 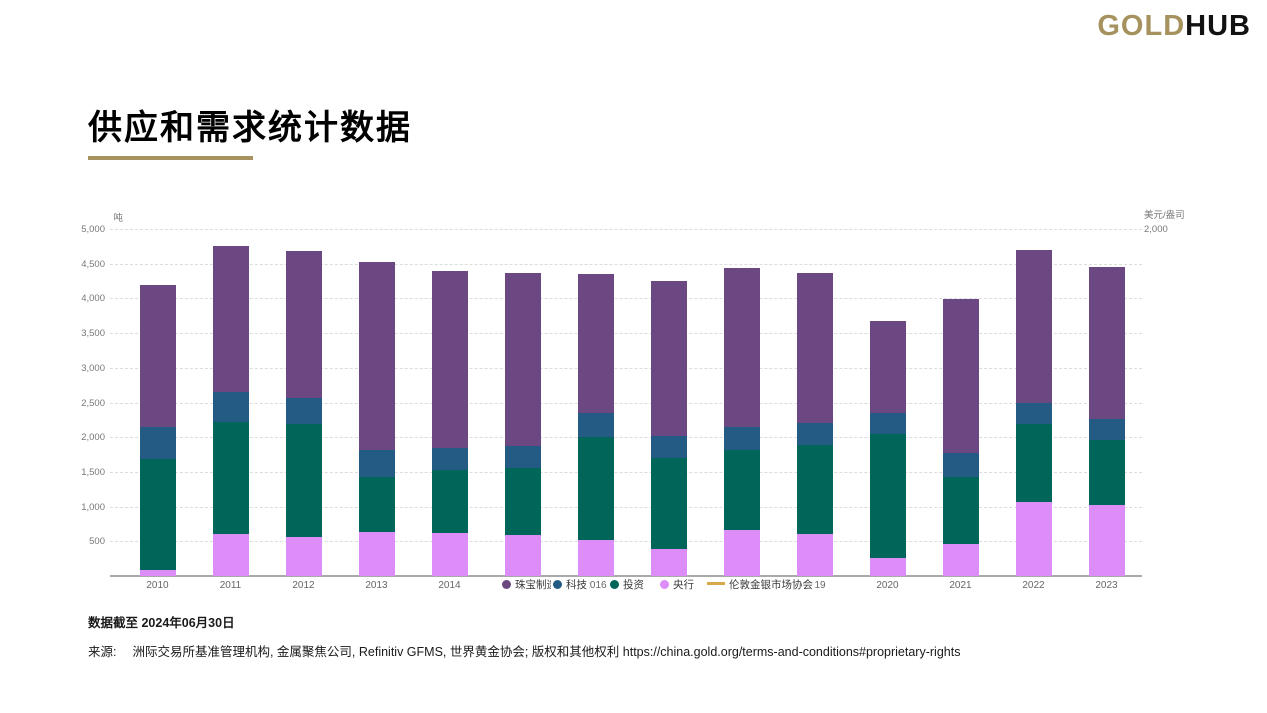 What do you see at coordinates (93, 299) in the screenshot?
I see `left-axis-tick-label: 4,000` at bounding box center [93, 299].